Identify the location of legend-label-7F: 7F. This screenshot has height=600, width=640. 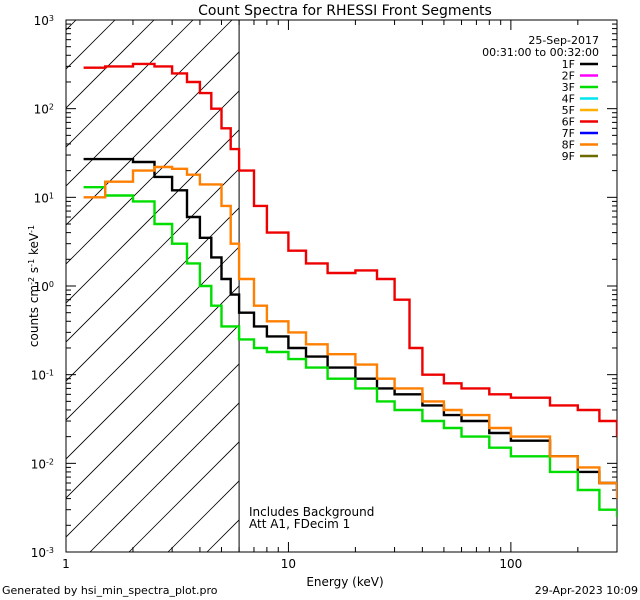
(568, 133).